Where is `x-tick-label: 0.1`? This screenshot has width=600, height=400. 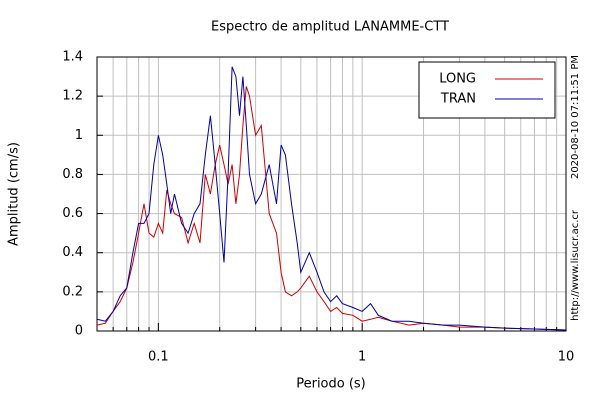
x-tick-label: 0.1 is located at coordinates (158, 357).